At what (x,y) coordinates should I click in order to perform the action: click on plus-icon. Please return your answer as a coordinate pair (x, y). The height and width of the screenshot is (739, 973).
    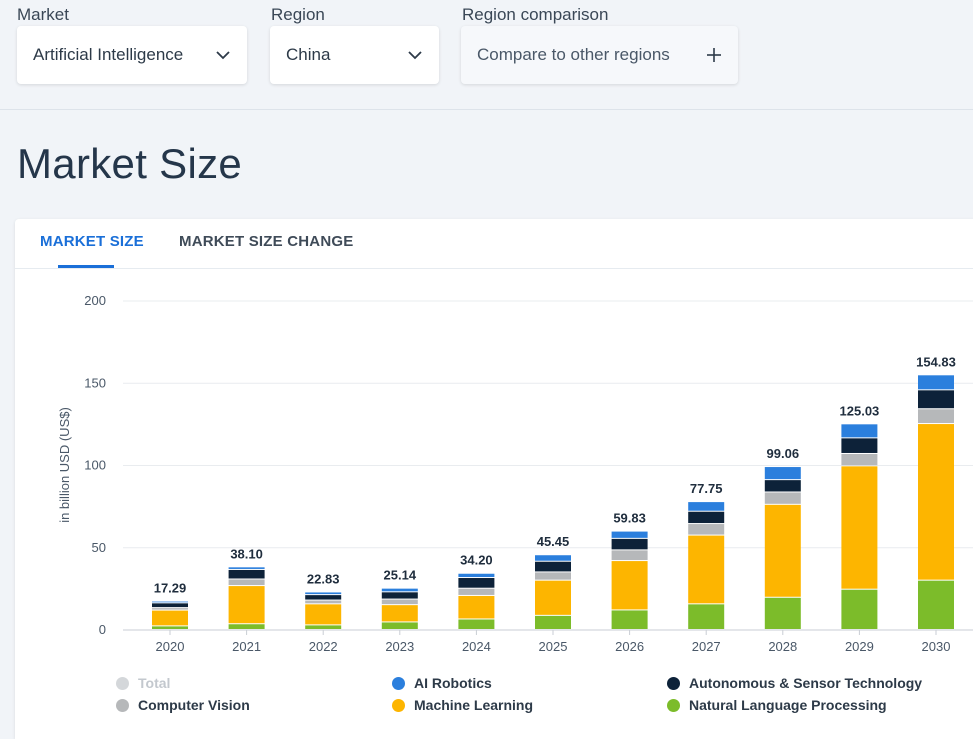
    Looking at the image, I should click on (714, 55).